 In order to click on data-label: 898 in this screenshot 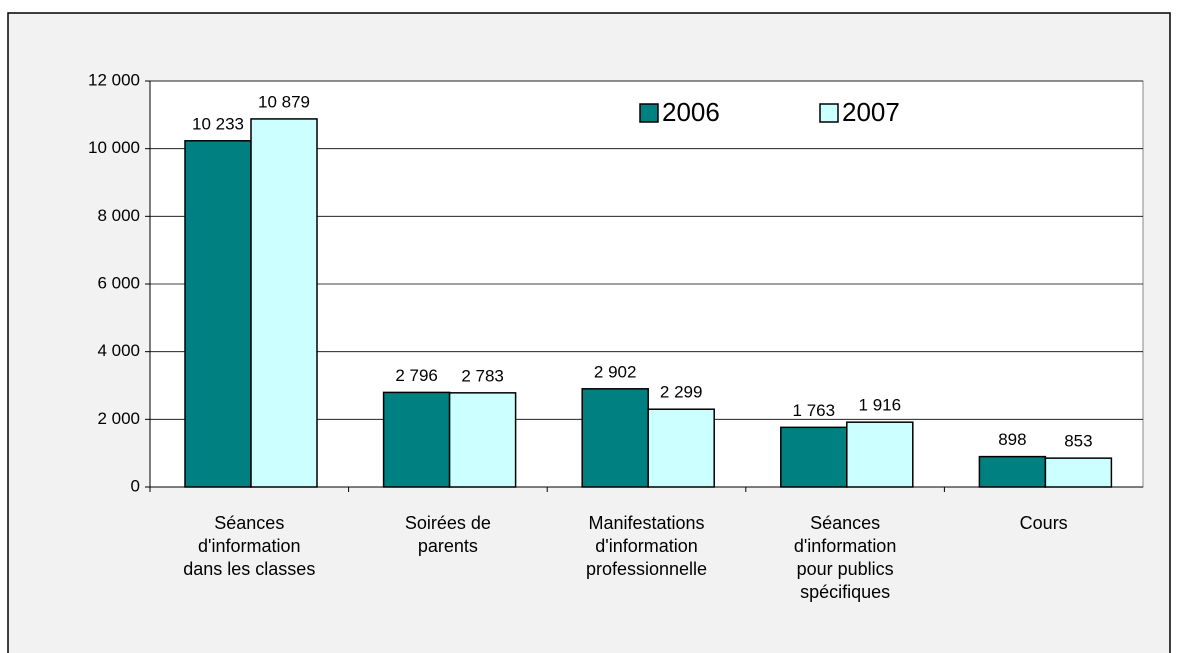, I will do `click(1012, 439)`.